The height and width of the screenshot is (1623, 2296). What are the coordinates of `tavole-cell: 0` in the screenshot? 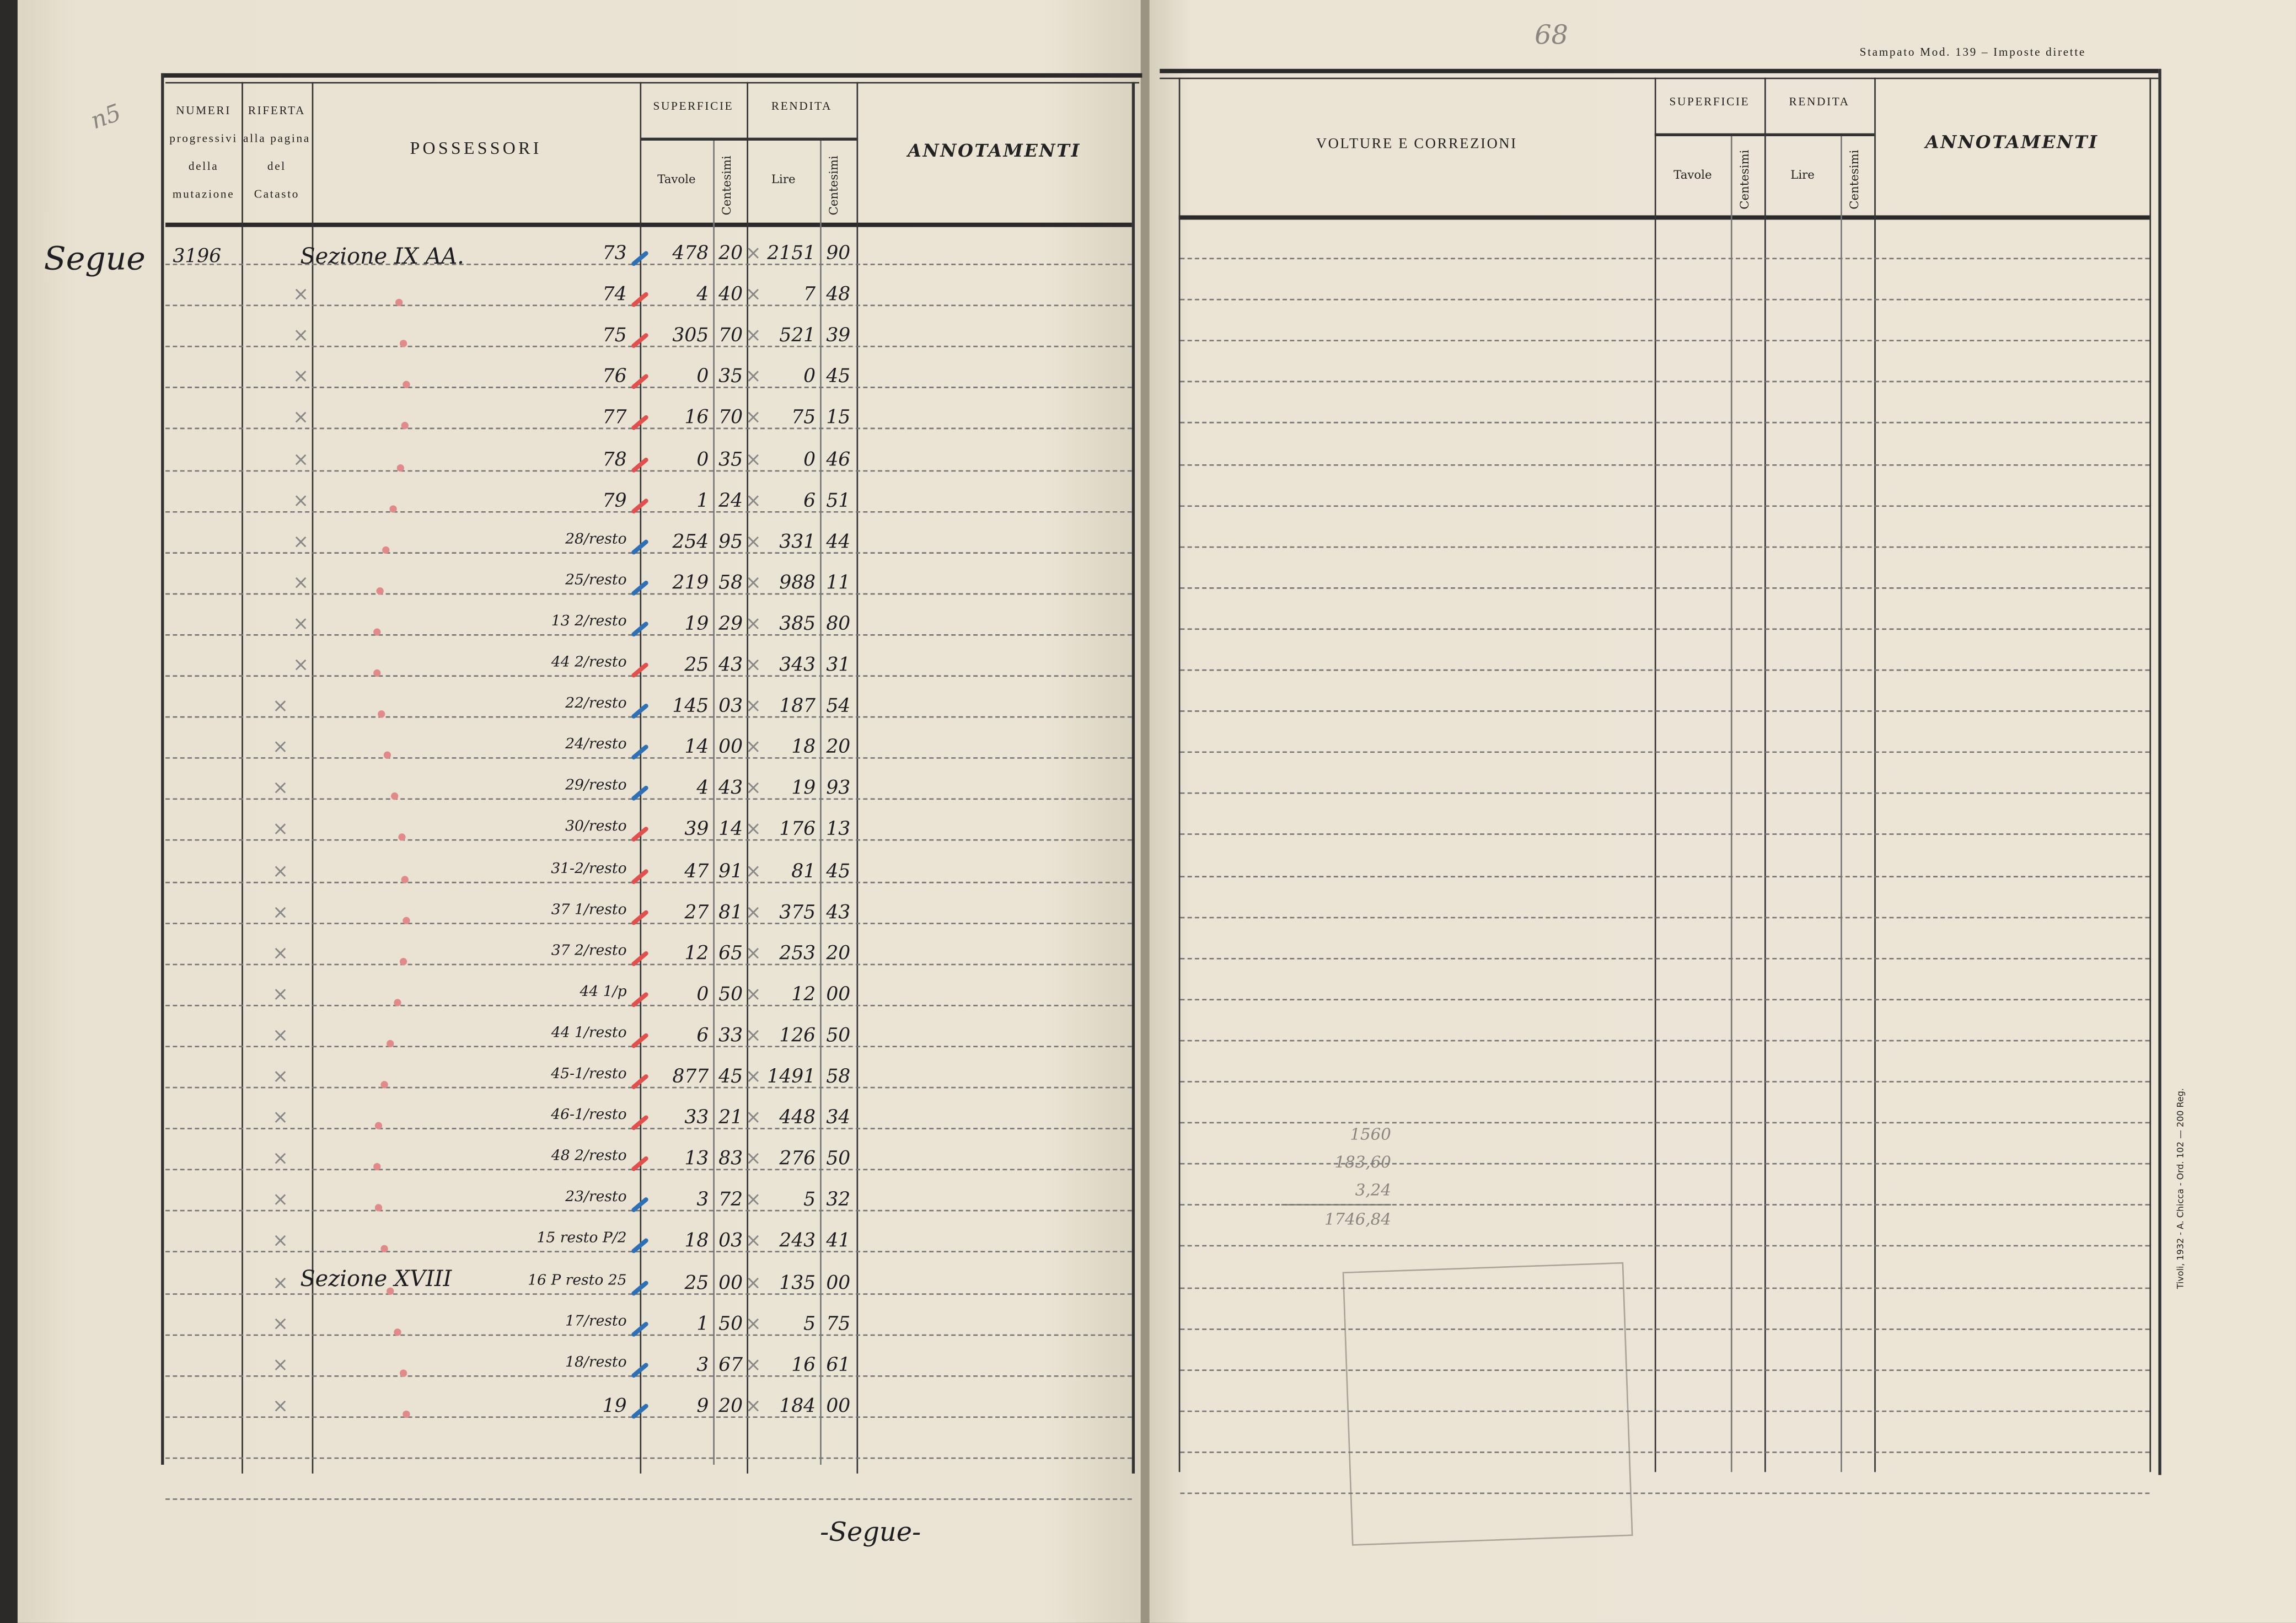 It's located at (703, 995).